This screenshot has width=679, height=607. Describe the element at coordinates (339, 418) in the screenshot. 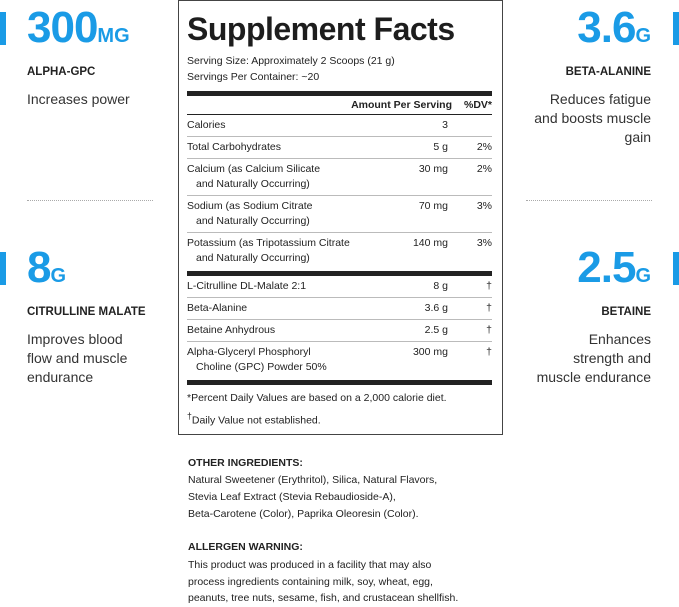

I see `footnote-dagger: †Daily Value not established.` at that location.